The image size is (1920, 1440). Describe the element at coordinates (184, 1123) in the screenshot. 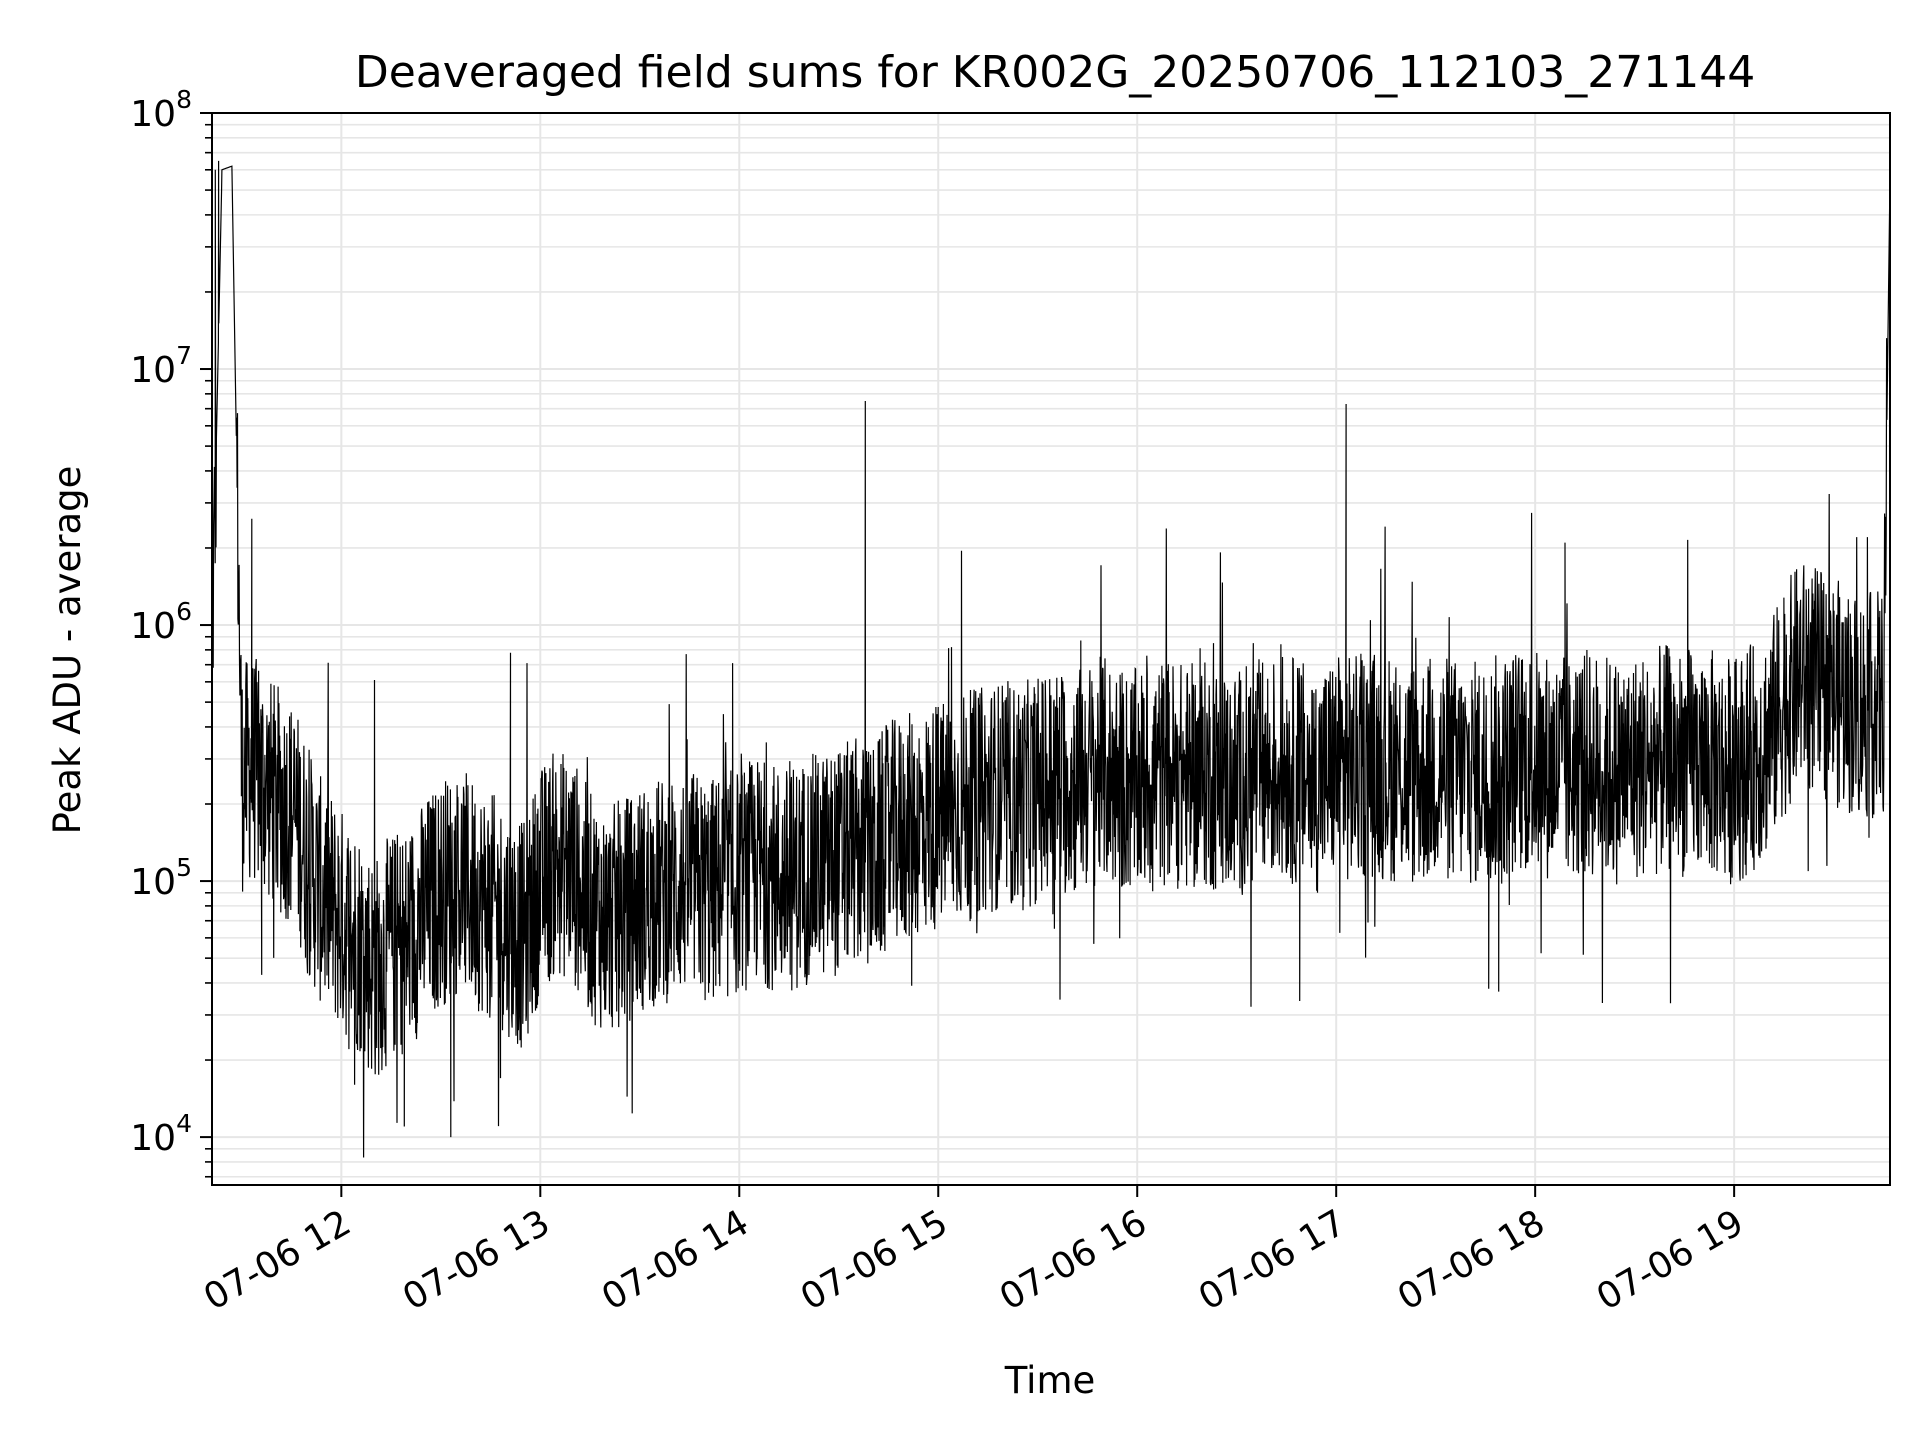

I see `y-tick-exponent: 4` at that location.